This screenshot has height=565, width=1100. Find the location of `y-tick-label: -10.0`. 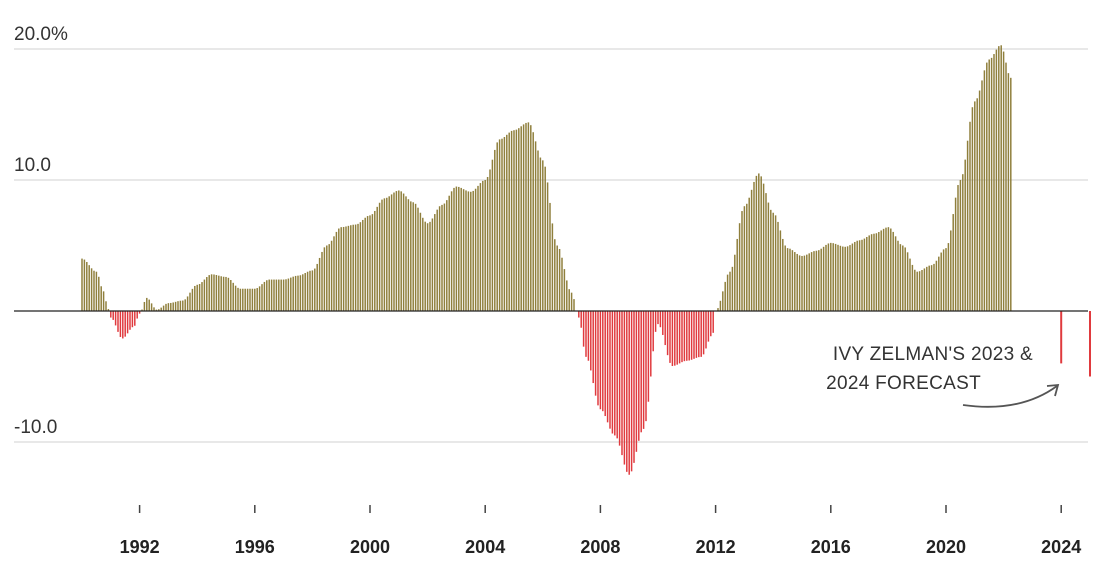

y-tick-label: -10.0 is located at coordinates (35, 427).